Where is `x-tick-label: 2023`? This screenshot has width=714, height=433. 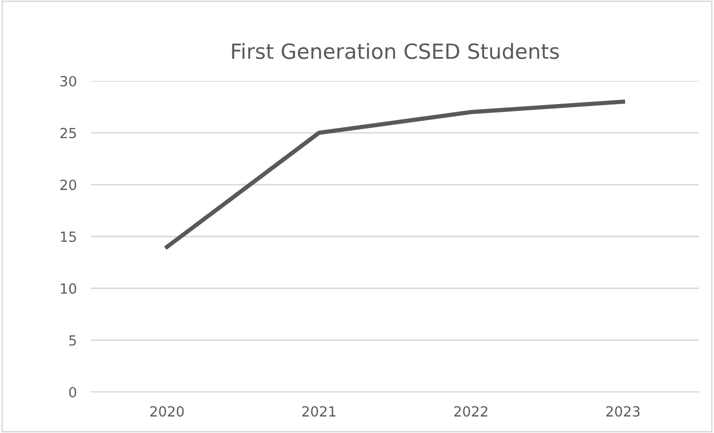 x-tick-label: 2023 is located at coordinates (623, 411).